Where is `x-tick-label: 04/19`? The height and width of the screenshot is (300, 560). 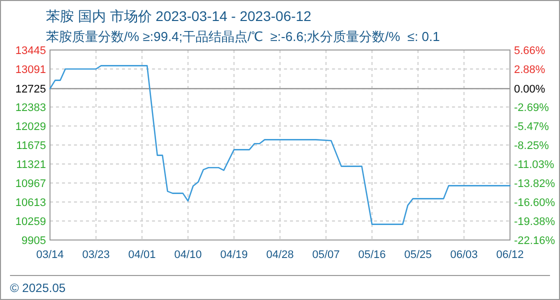 x-tick-label: 04/19 is located at coordinates (234, 255).